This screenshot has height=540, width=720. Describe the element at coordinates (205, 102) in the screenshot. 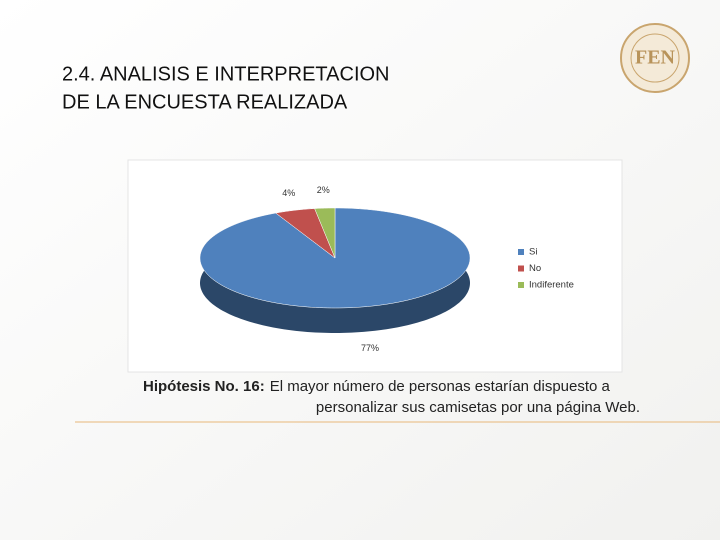

I see `title: DE LA ENCUESTA REALIZADA` at that location.